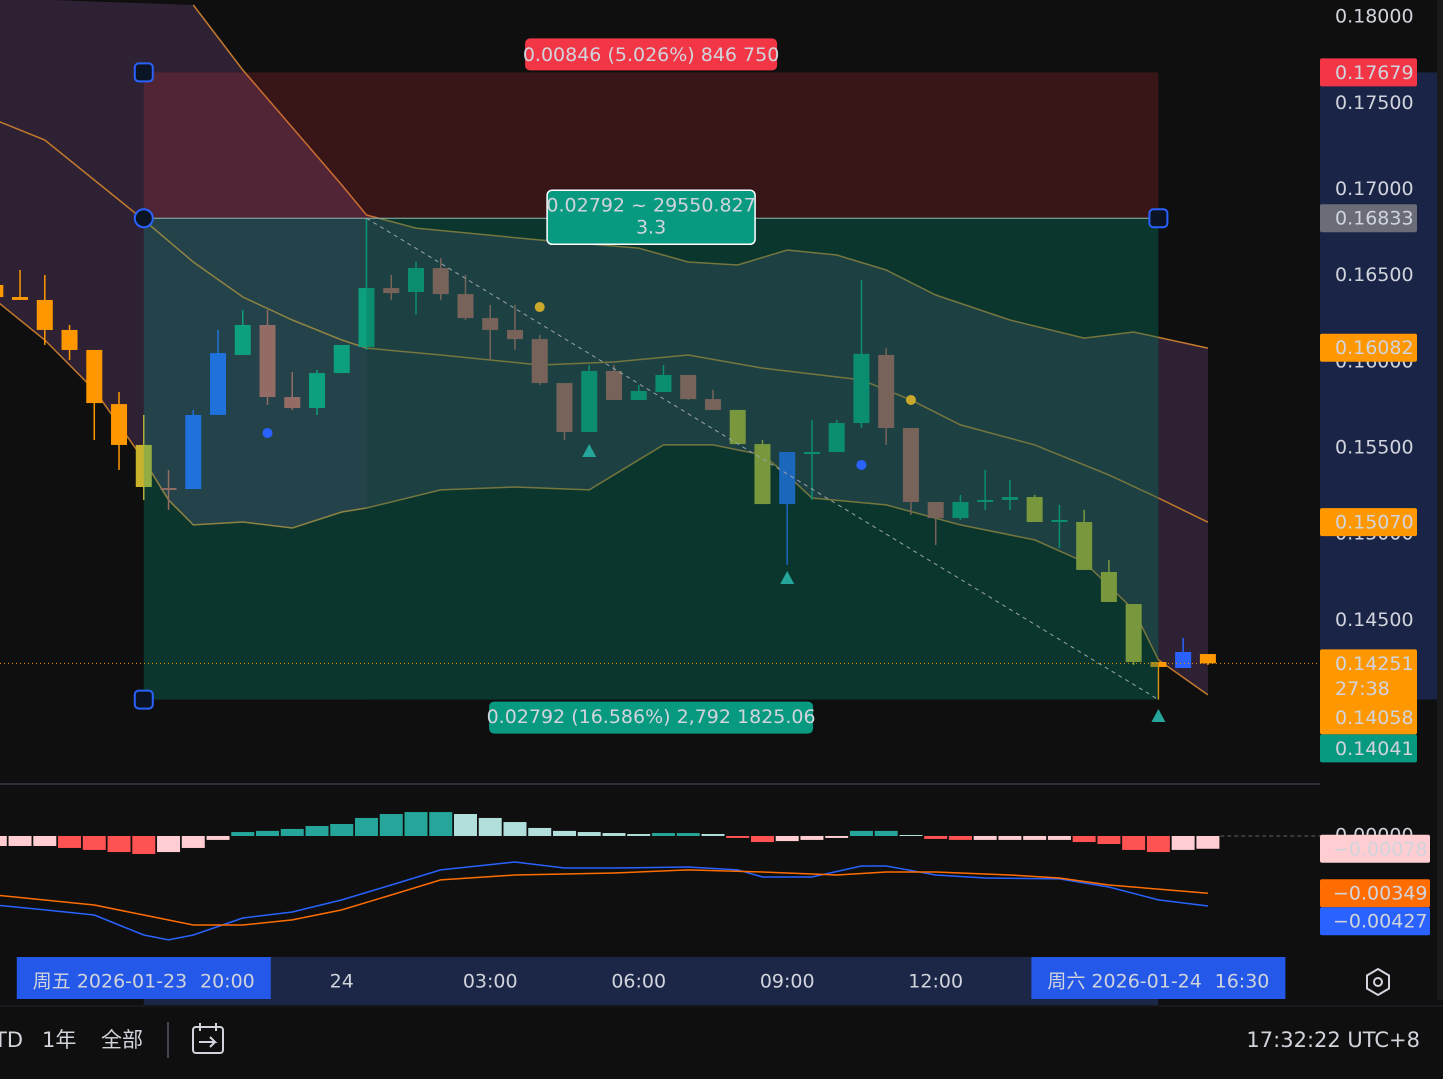 The width and height of the screenshot is (1443, 1079). I want to click on macd-pane, so click(610, 876).